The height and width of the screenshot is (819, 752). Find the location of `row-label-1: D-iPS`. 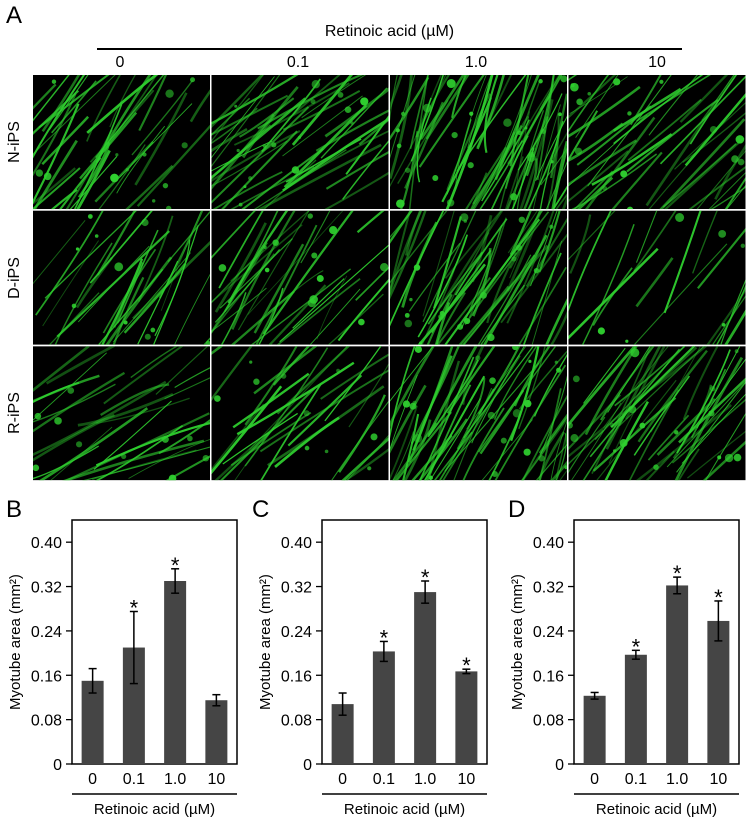

row-label-1: D-iPS is located at coordinates (14, 278).